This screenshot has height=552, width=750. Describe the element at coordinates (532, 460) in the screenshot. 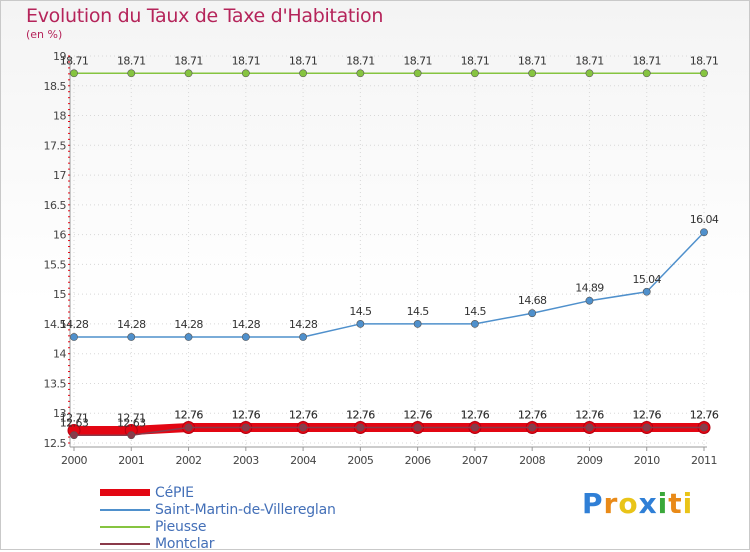

I see `x-tick-label: 2008` at that location.